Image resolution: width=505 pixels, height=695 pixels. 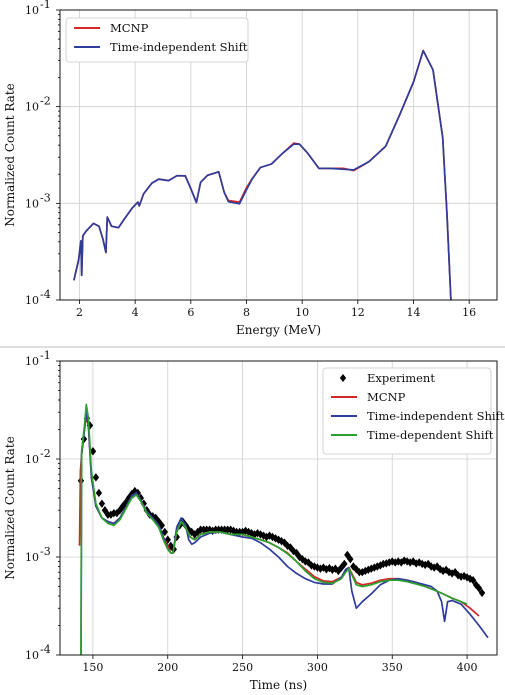 What do you see at coordinates (135, 312) in the screenshot?
I see `energy-x-tick-label: 4` at bounding box center [135, 312].